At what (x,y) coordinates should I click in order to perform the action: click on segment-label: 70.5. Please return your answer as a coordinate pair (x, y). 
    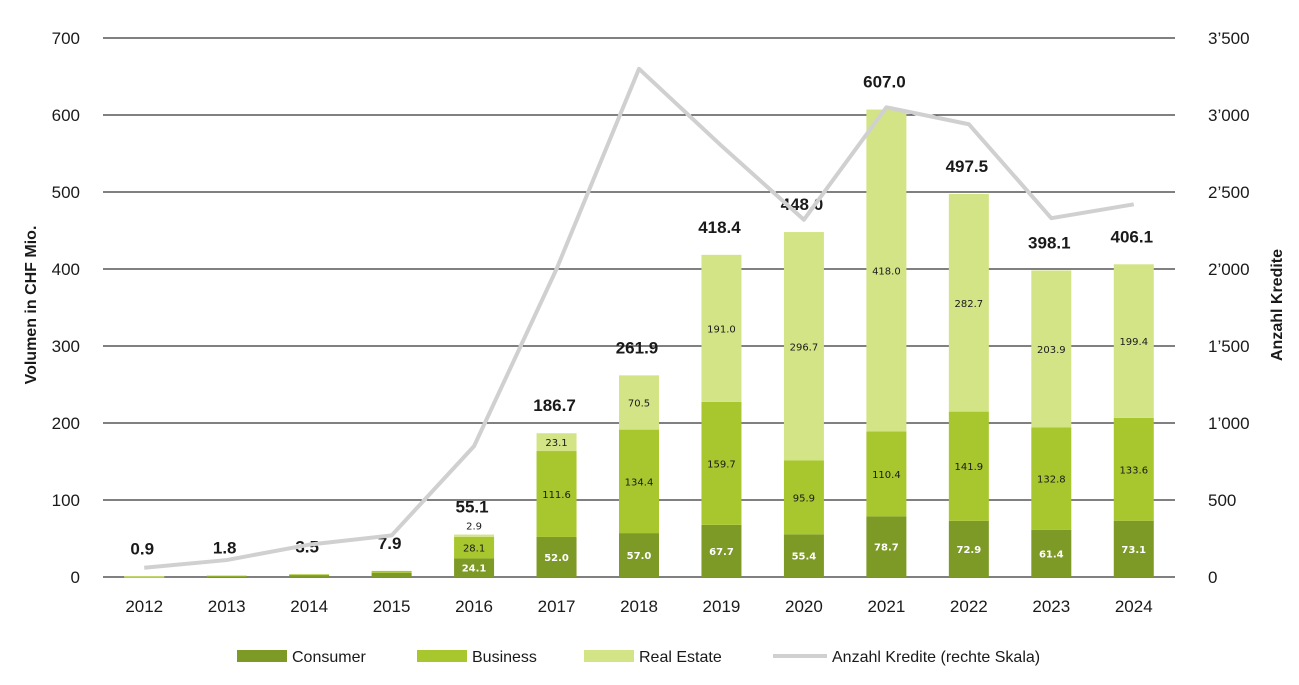
    Looking at the image, I should click on (639, 403).